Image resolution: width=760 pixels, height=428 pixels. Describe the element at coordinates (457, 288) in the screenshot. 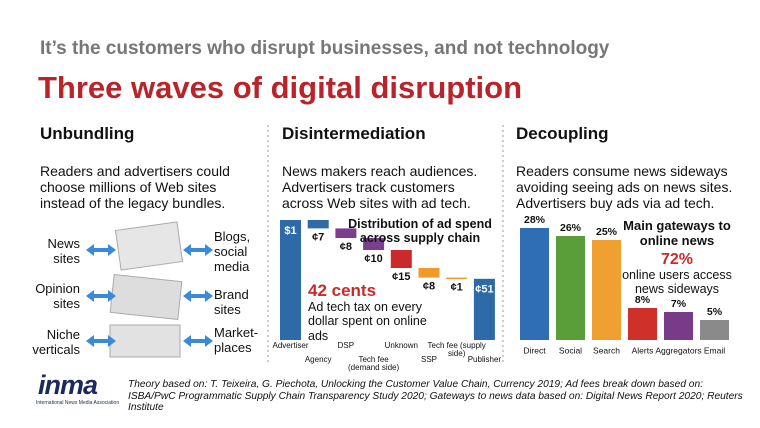

I see `value-label: ¢1` at that location.